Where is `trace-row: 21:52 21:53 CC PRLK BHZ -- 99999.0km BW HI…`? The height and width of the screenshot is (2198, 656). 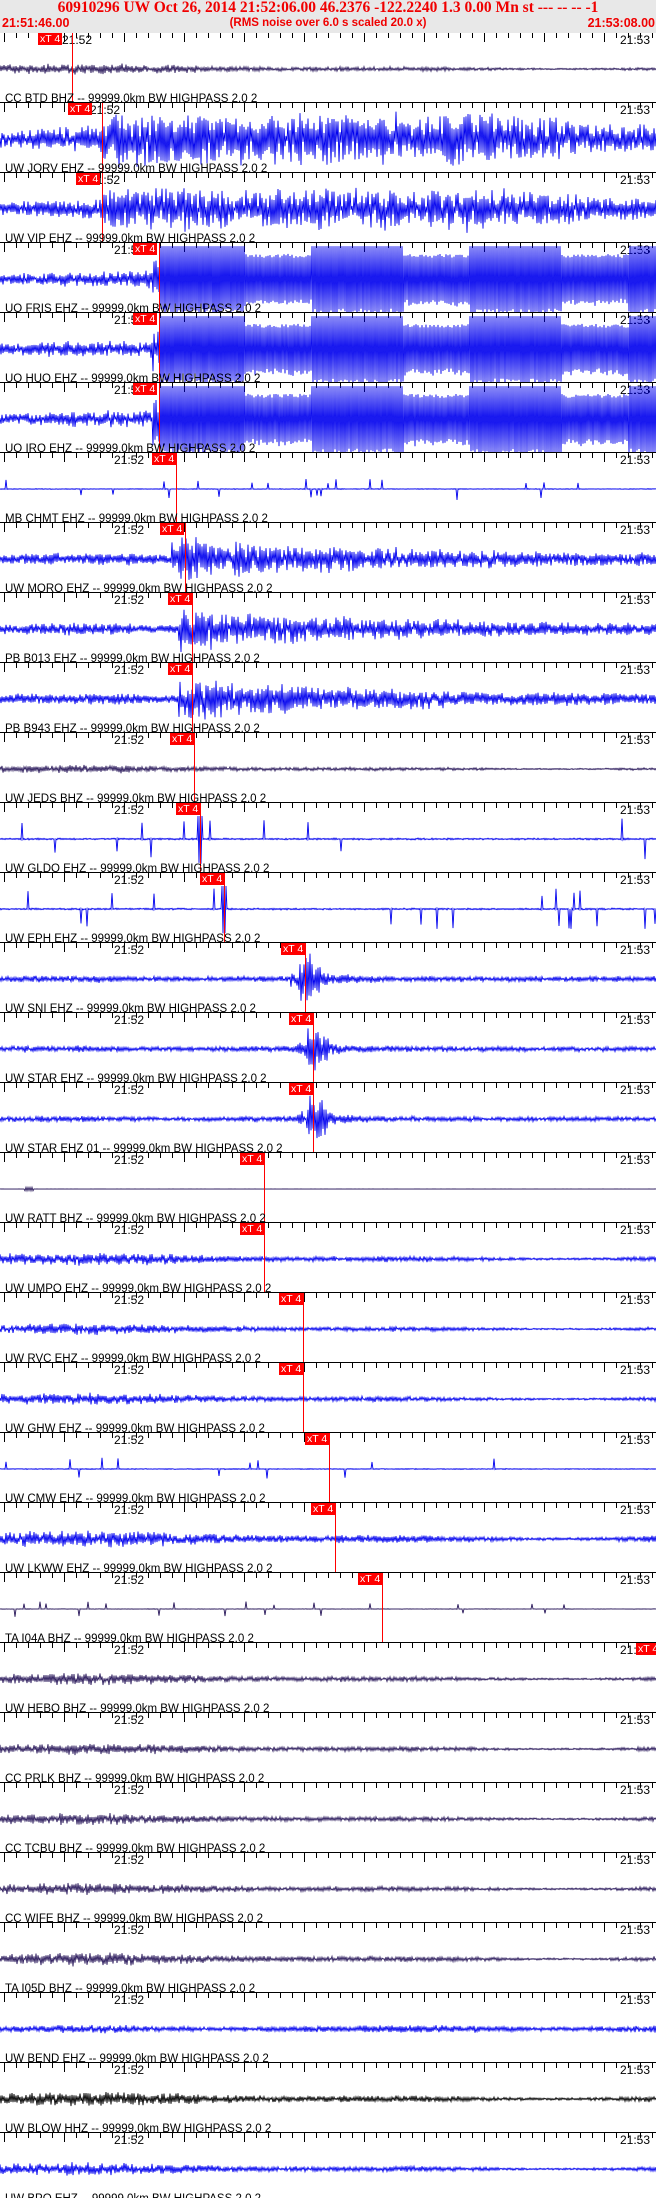 trace-row: 21:52 21:53 CC PRLK BHZ -- 99999.0km BW HI… is located at coordinates (328, 1748).